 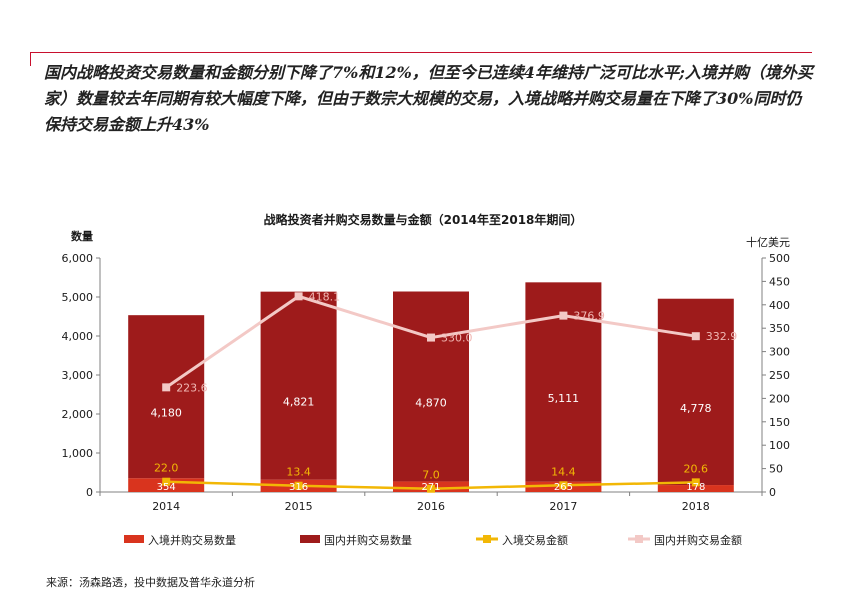 What do you see at coordinates (457, 338) in the screenshot?
I see `data-label-domestic-value: 330.0` at bounding box center [457, 338].